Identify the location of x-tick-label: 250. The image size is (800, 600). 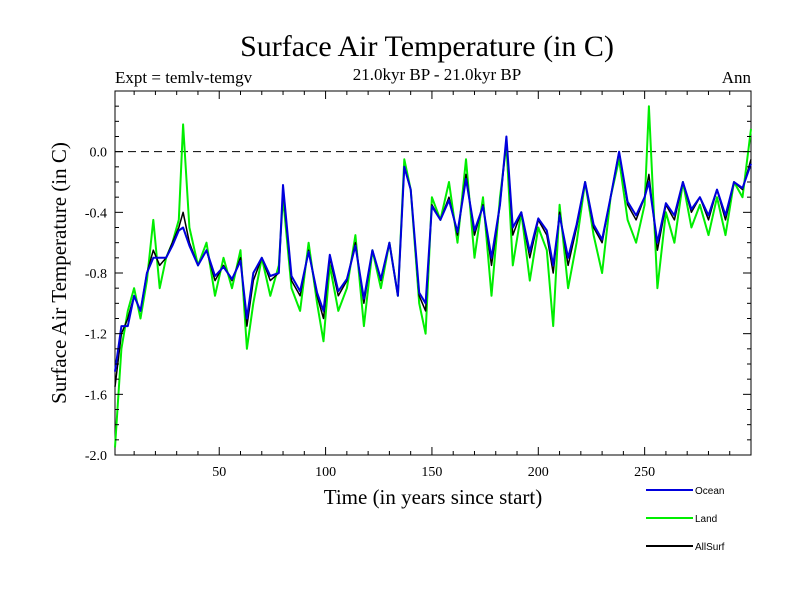
(644, 472).